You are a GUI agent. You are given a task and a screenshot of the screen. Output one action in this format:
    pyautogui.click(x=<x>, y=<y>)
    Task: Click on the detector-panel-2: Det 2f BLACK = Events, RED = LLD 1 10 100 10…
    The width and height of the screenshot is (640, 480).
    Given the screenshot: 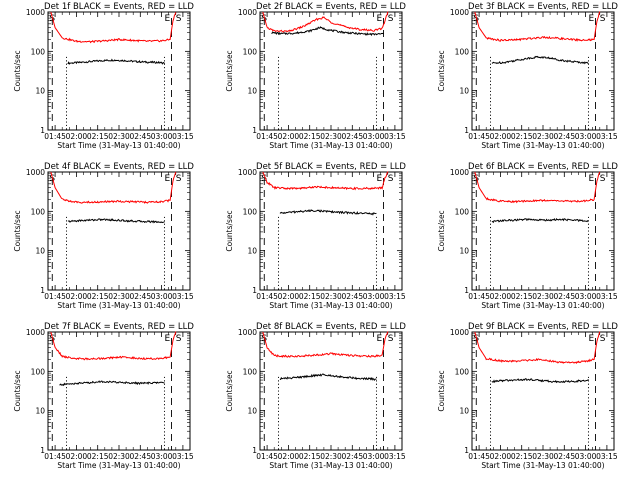 What is the action you would take?
    pyautogui.click(x=315, y=76)
    